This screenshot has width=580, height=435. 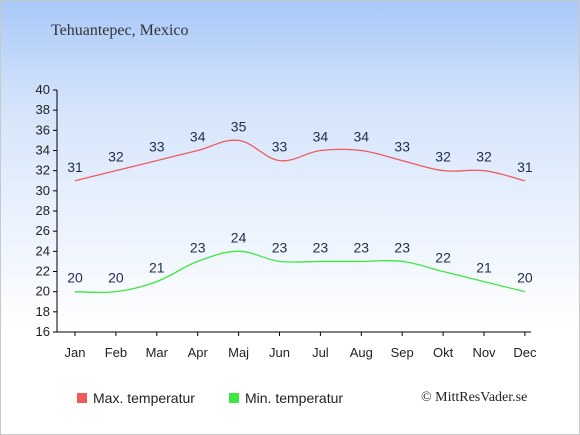 What do you see at coordinates (75, 352) in the screenshot?
I see `x-tick-label: Jan` at bounding box center [75, 352].